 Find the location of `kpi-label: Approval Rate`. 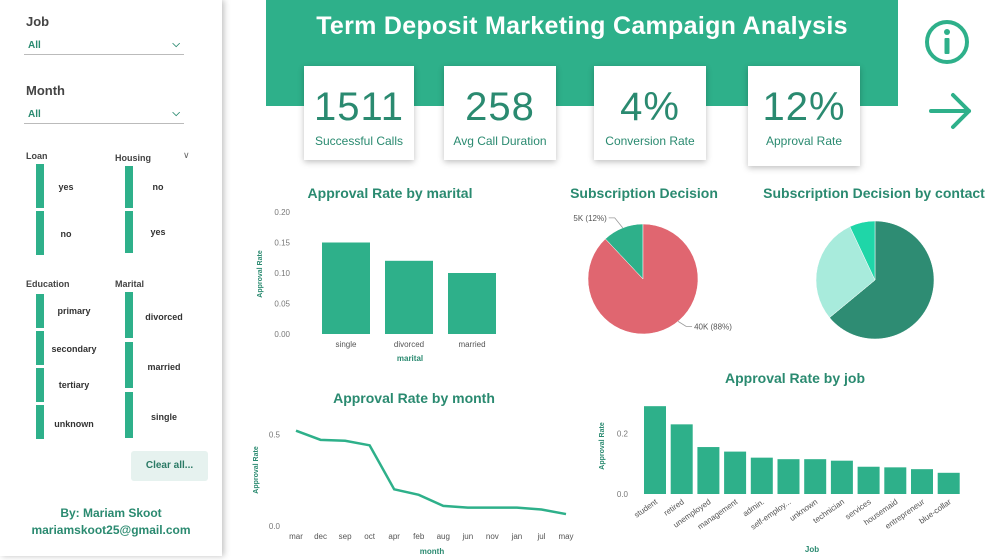

kpi-label: Approval Rate is located at coordinates (804, 141).